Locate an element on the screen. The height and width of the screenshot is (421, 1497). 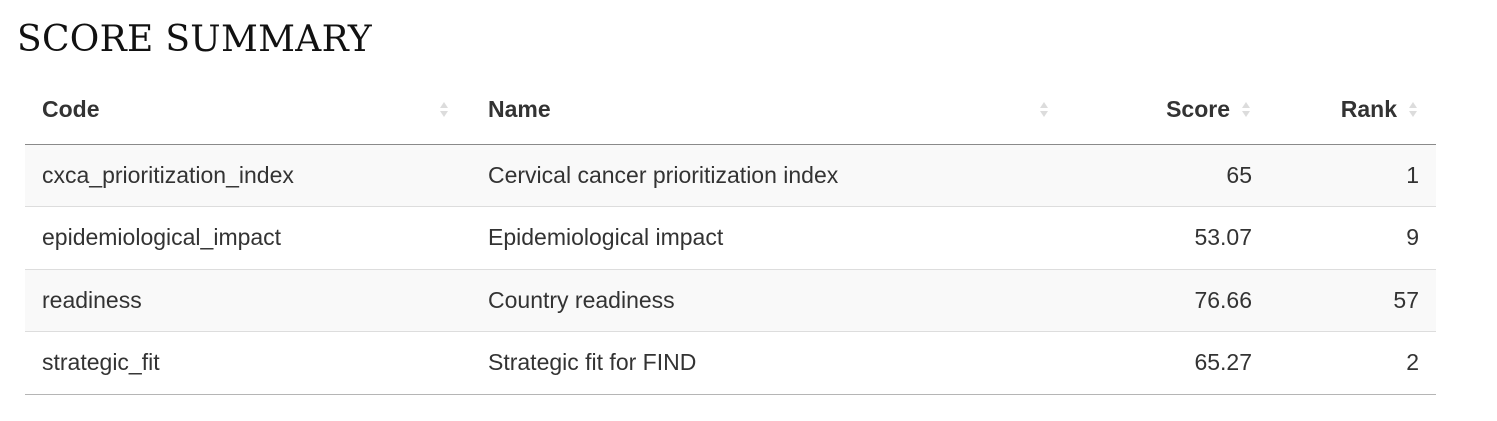
column-header-code: Code is located at coordinates (248, 110).